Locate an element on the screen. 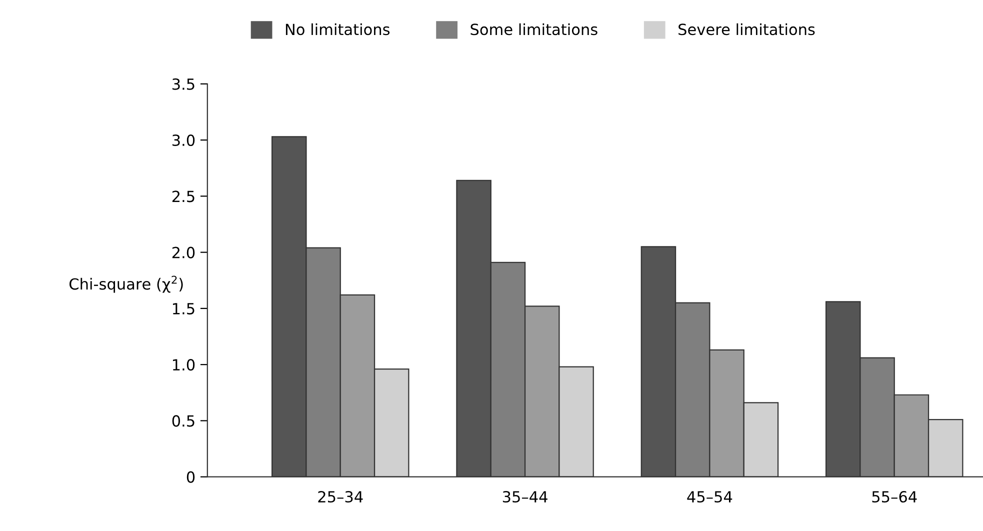 The image size is (983, 531). x-tick-label: 35–44 is located at coordinates (525, 496).